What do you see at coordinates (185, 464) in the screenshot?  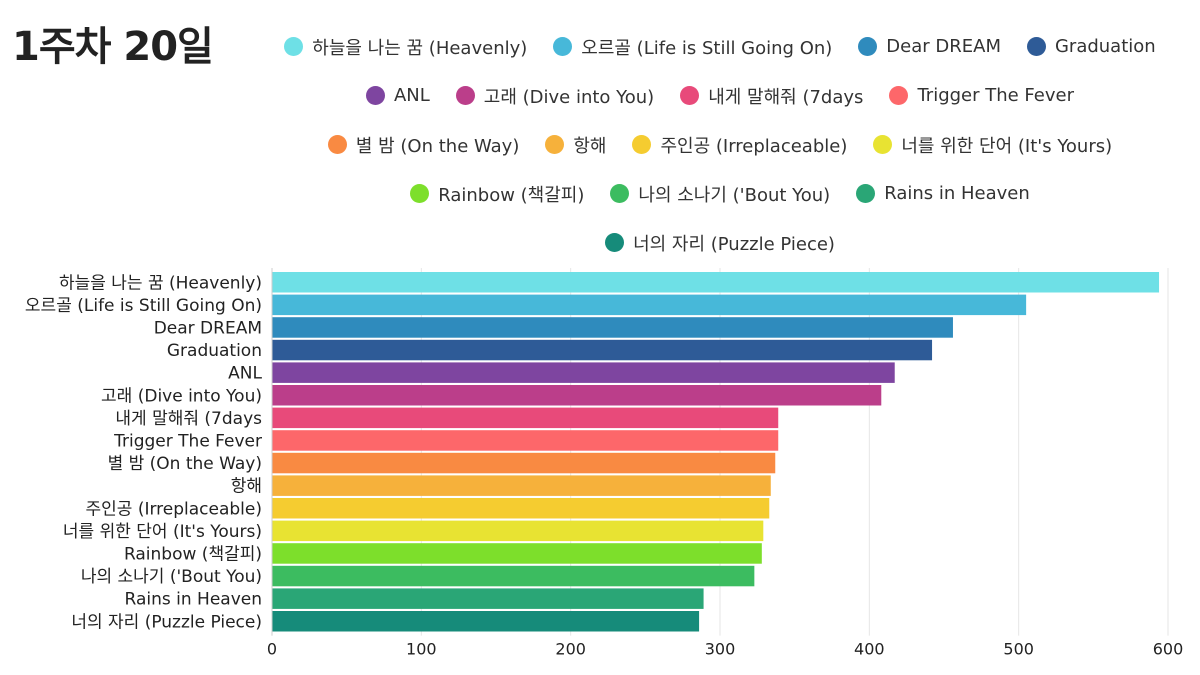 I see `y-category-label: 별 밤 (On the Way)` at bounding box center [185, 464].